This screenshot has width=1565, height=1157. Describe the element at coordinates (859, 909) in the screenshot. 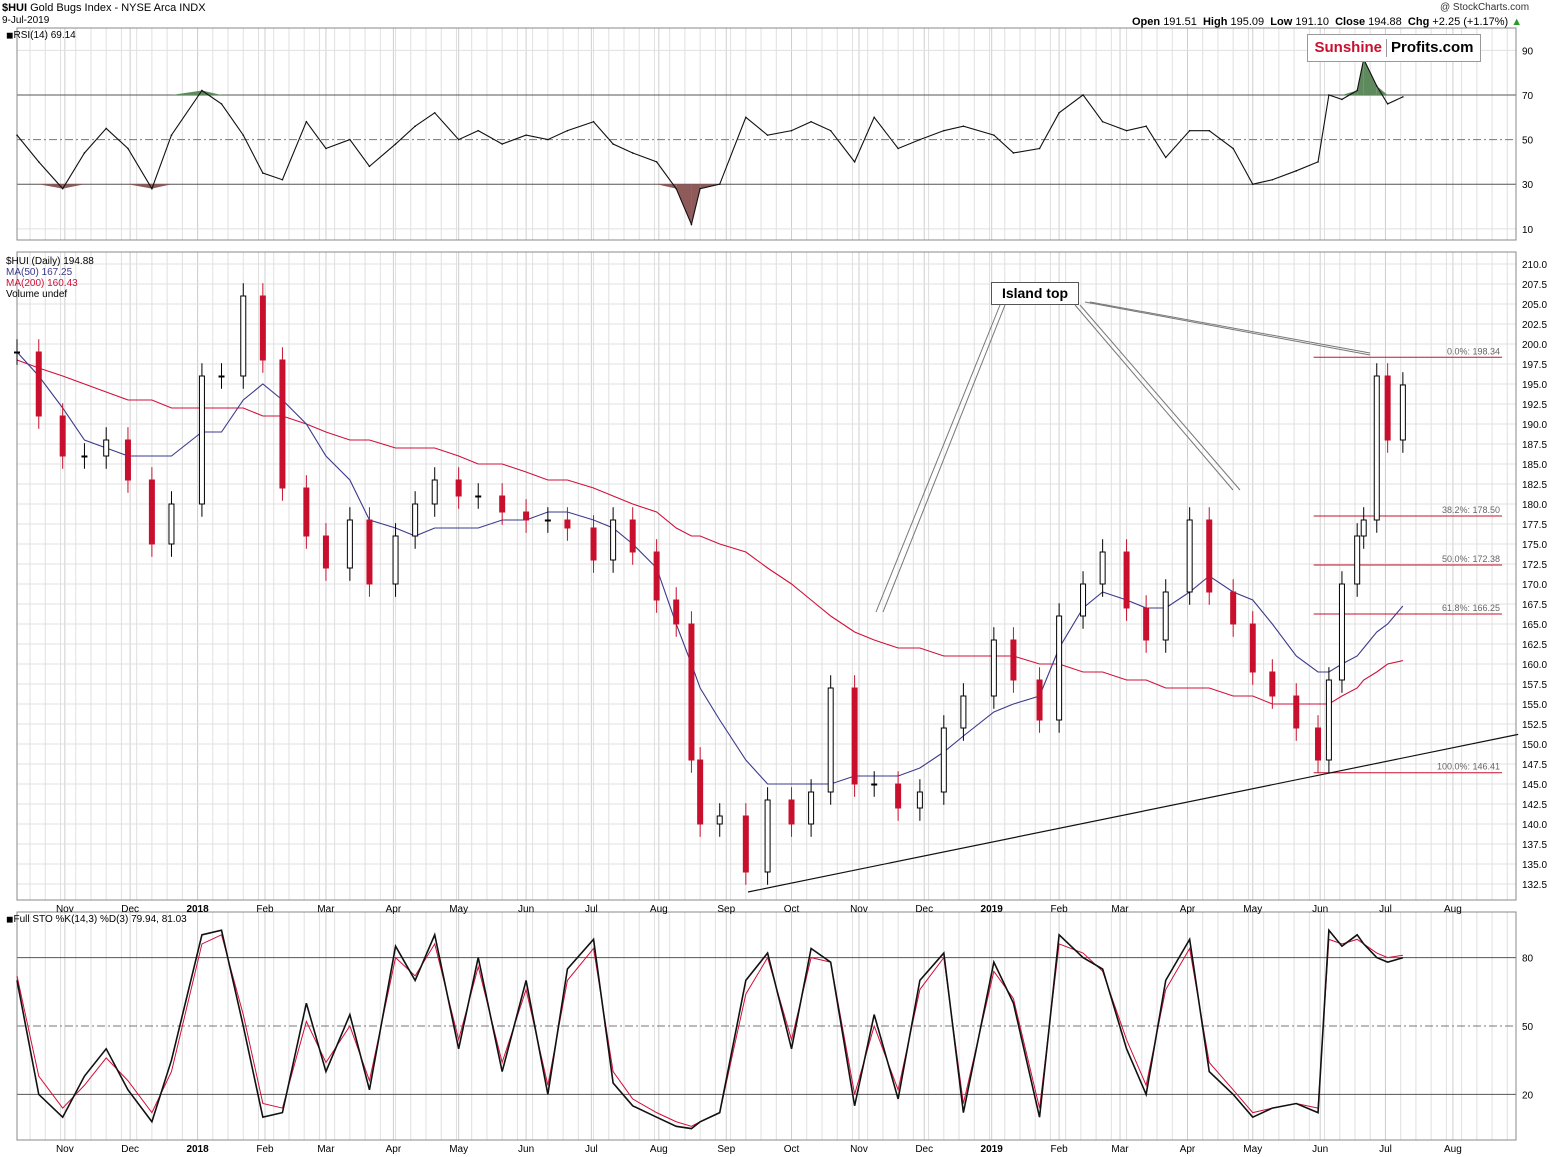

I see `month-label: Nov` at that location.